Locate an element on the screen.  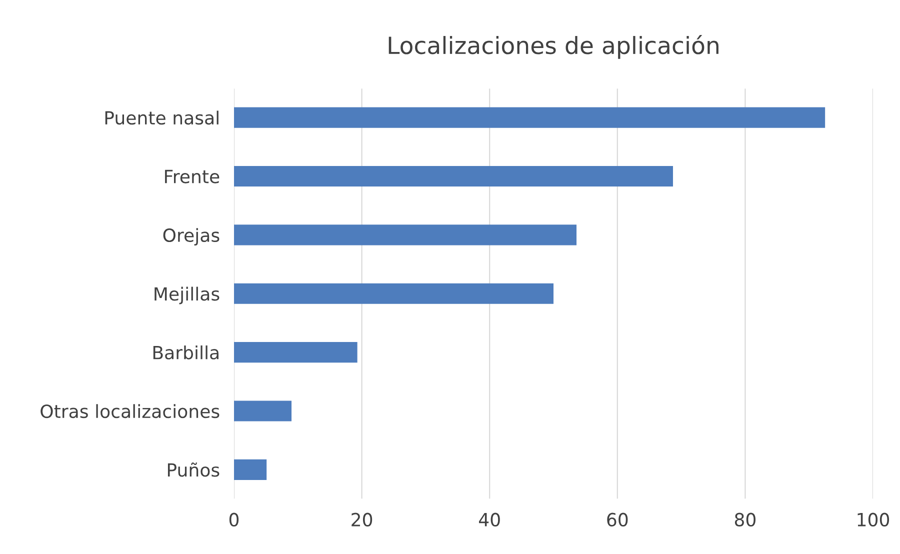
y-tick-label: Barbilla is located at coordinates (185, 352).